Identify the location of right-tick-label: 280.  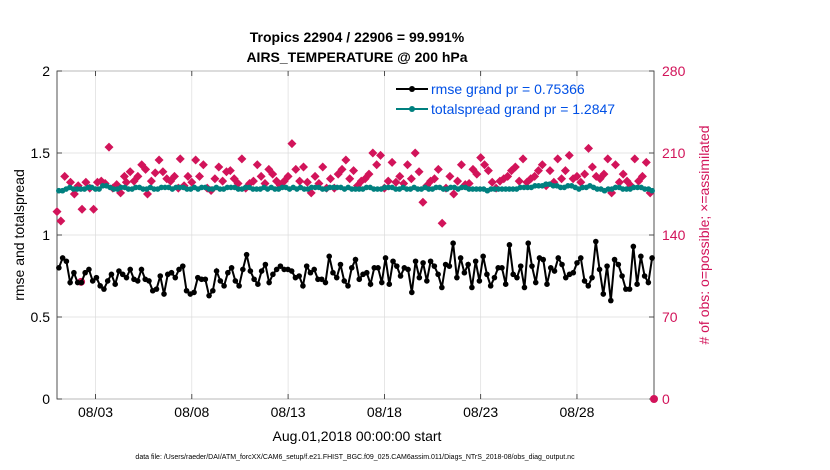
(674, 71).